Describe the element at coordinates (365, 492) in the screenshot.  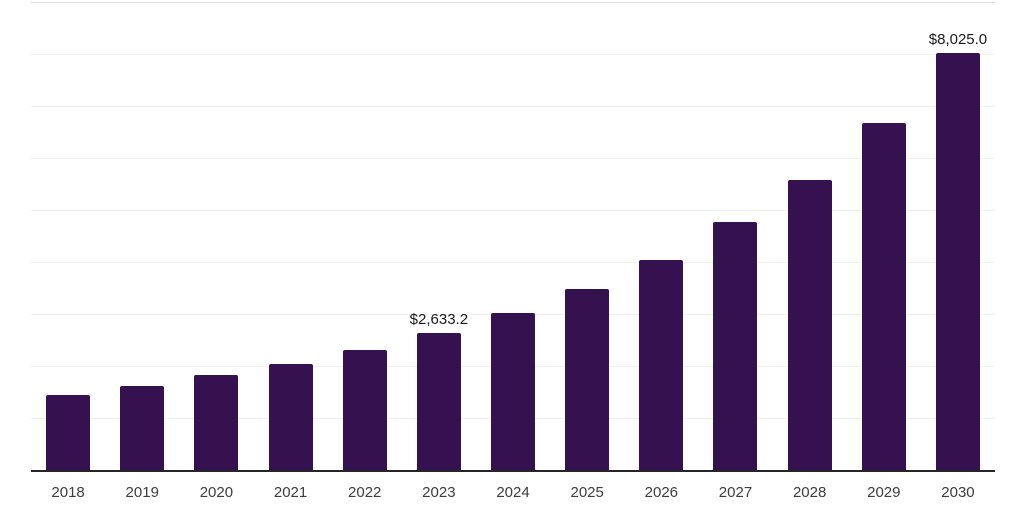
I see `x-tick-2022: 2022` at that location.